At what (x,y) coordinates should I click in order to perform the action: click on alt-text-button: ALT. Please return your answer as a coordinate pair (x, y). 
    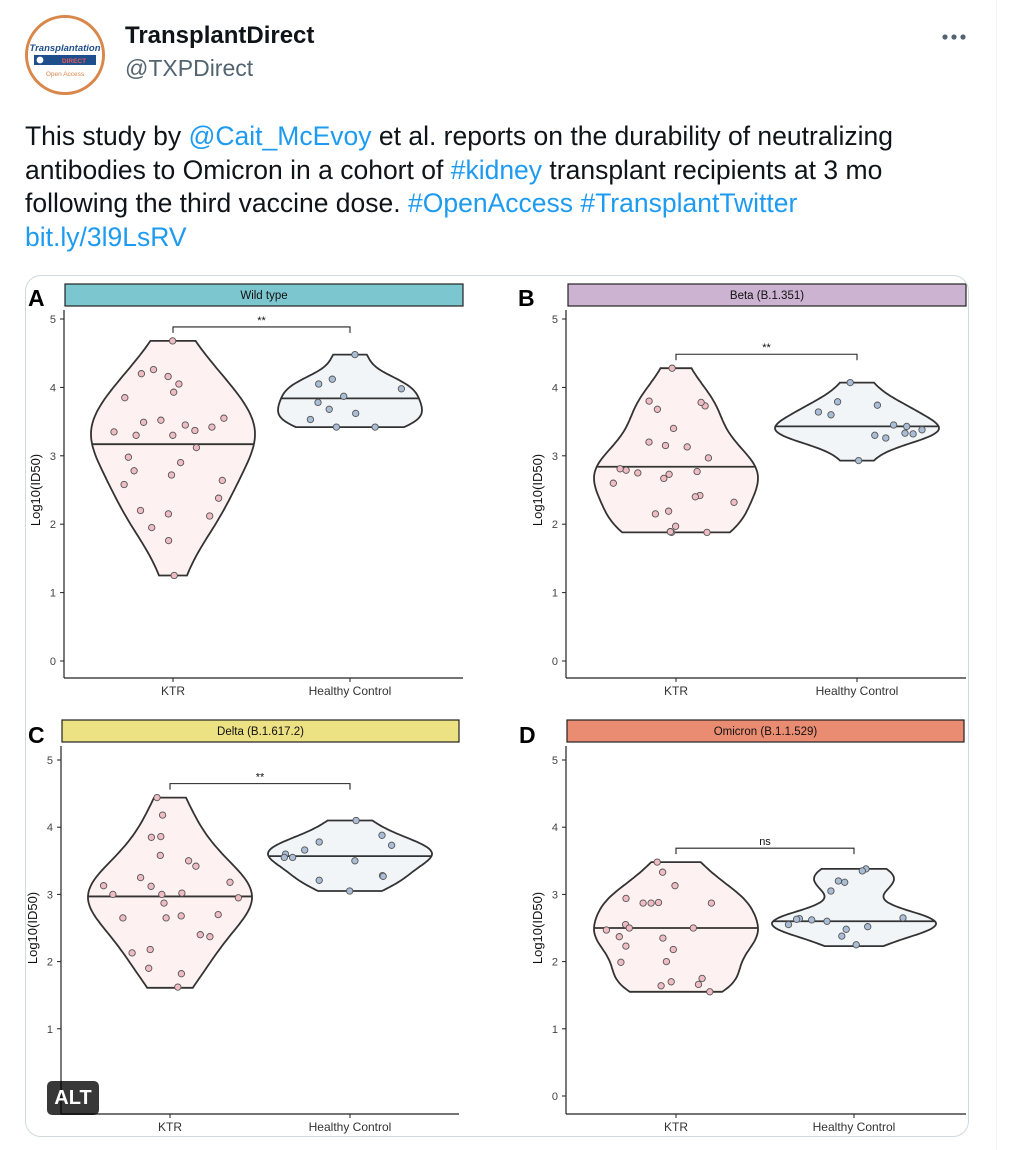
    Looking at the image, I should click on (73, 1098).